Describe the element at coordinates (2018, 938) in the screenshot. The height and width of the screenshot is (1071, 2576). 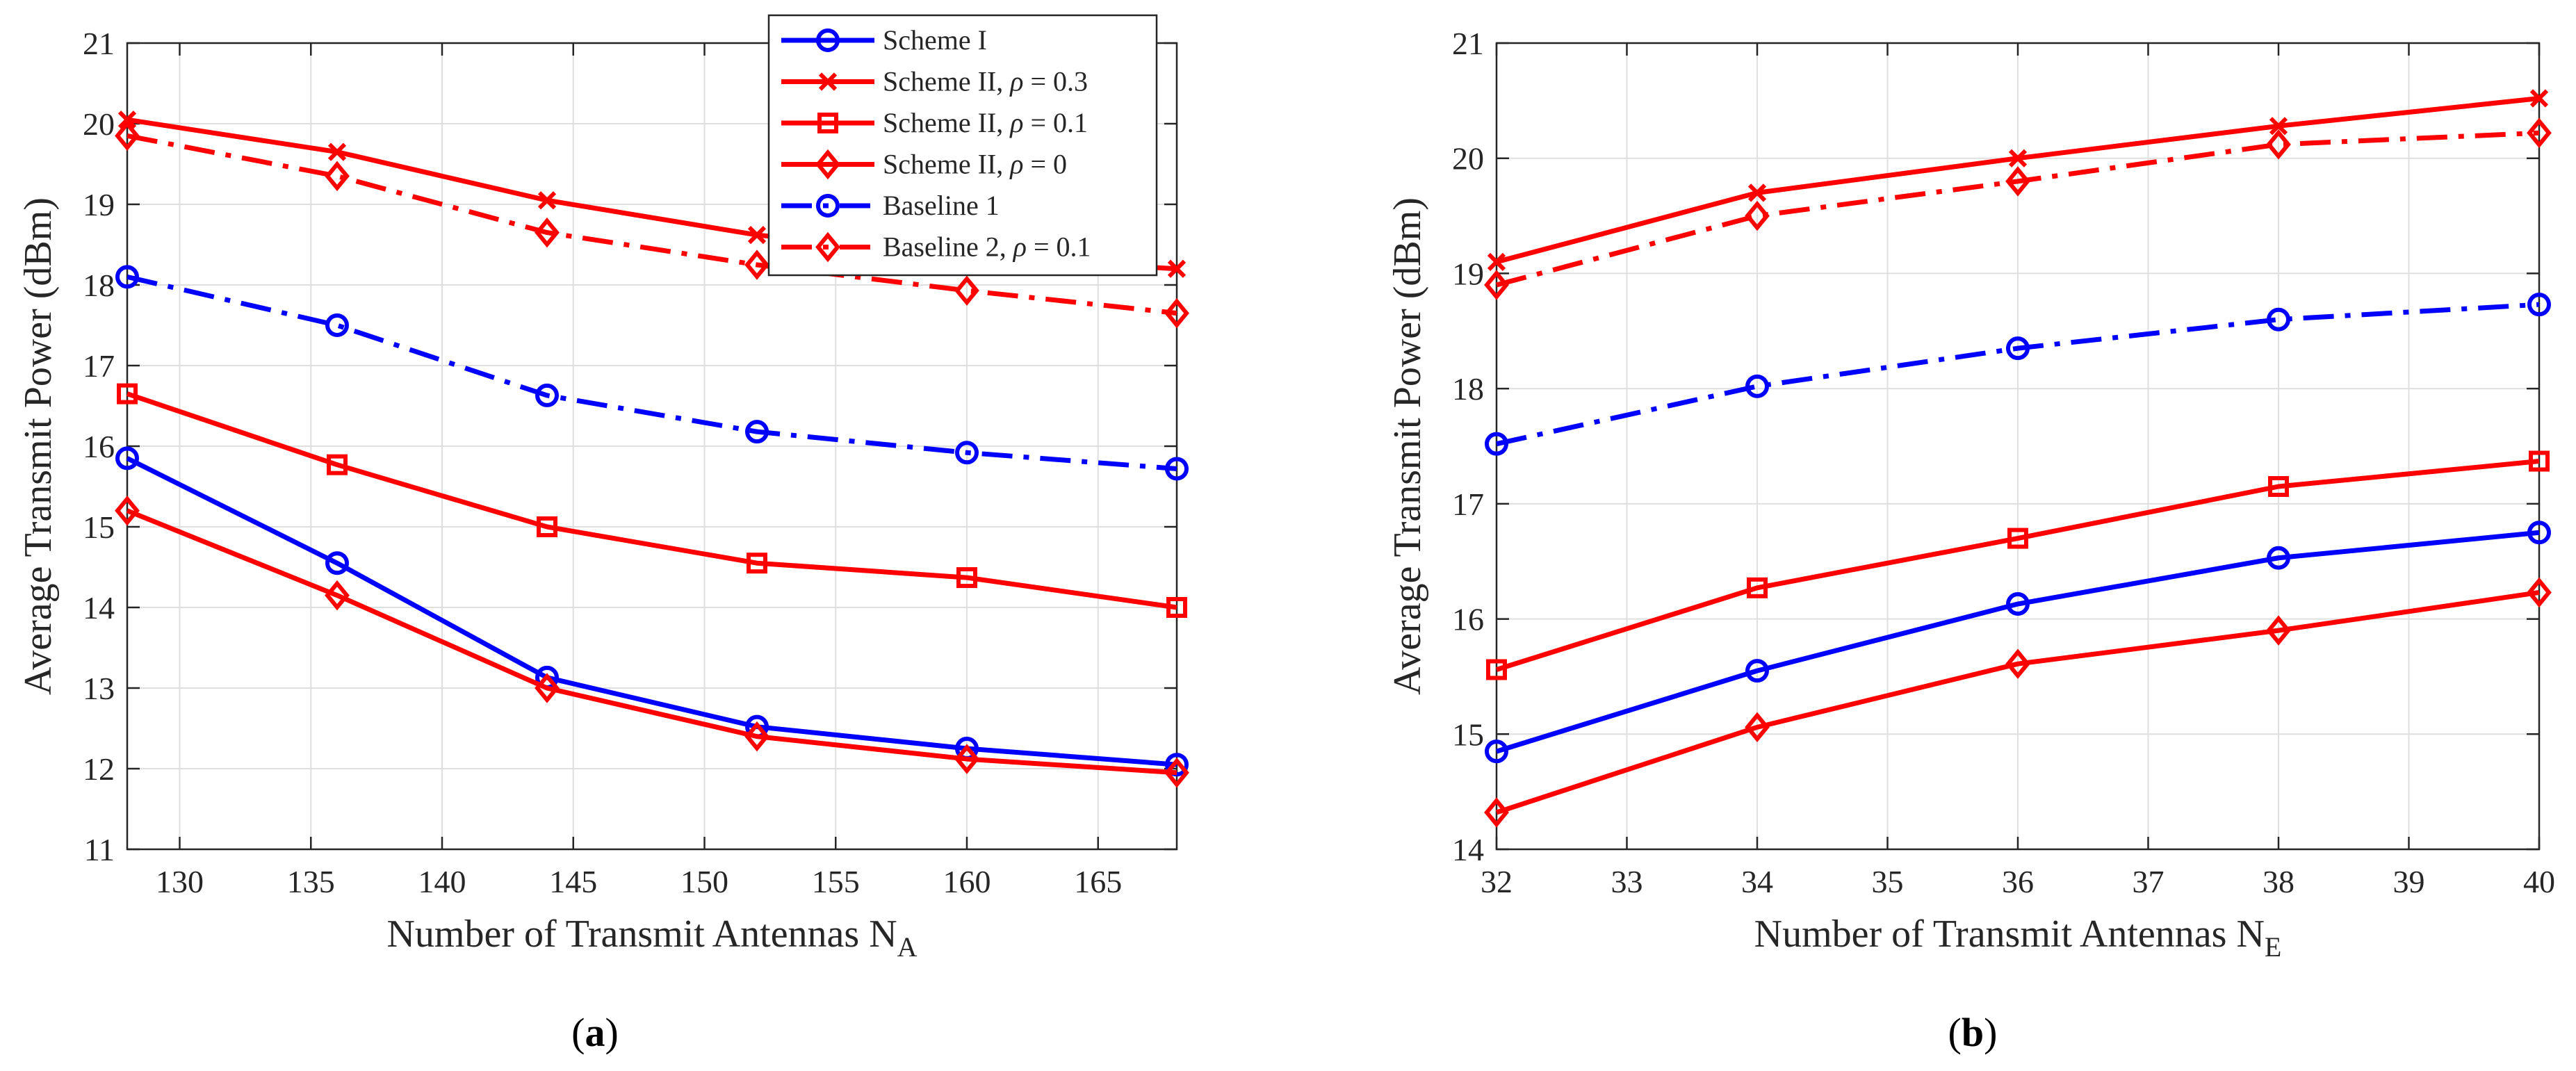
I see `x-axis-title: Number of Transmit Antennas NE` at that location.